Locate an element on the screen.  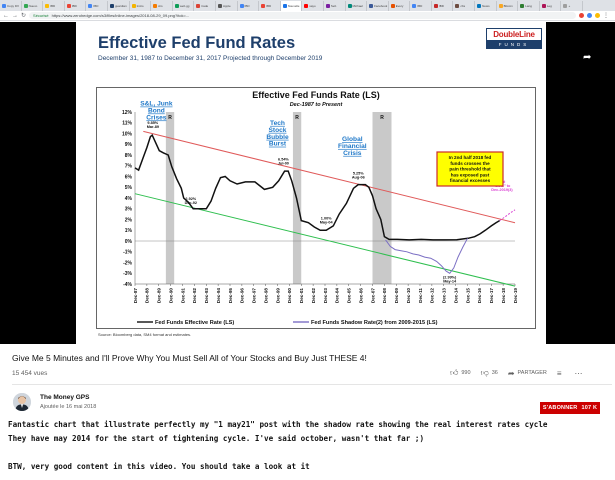
chart-annotation: 1.00% May-04 is located at coordinates (327, 221).